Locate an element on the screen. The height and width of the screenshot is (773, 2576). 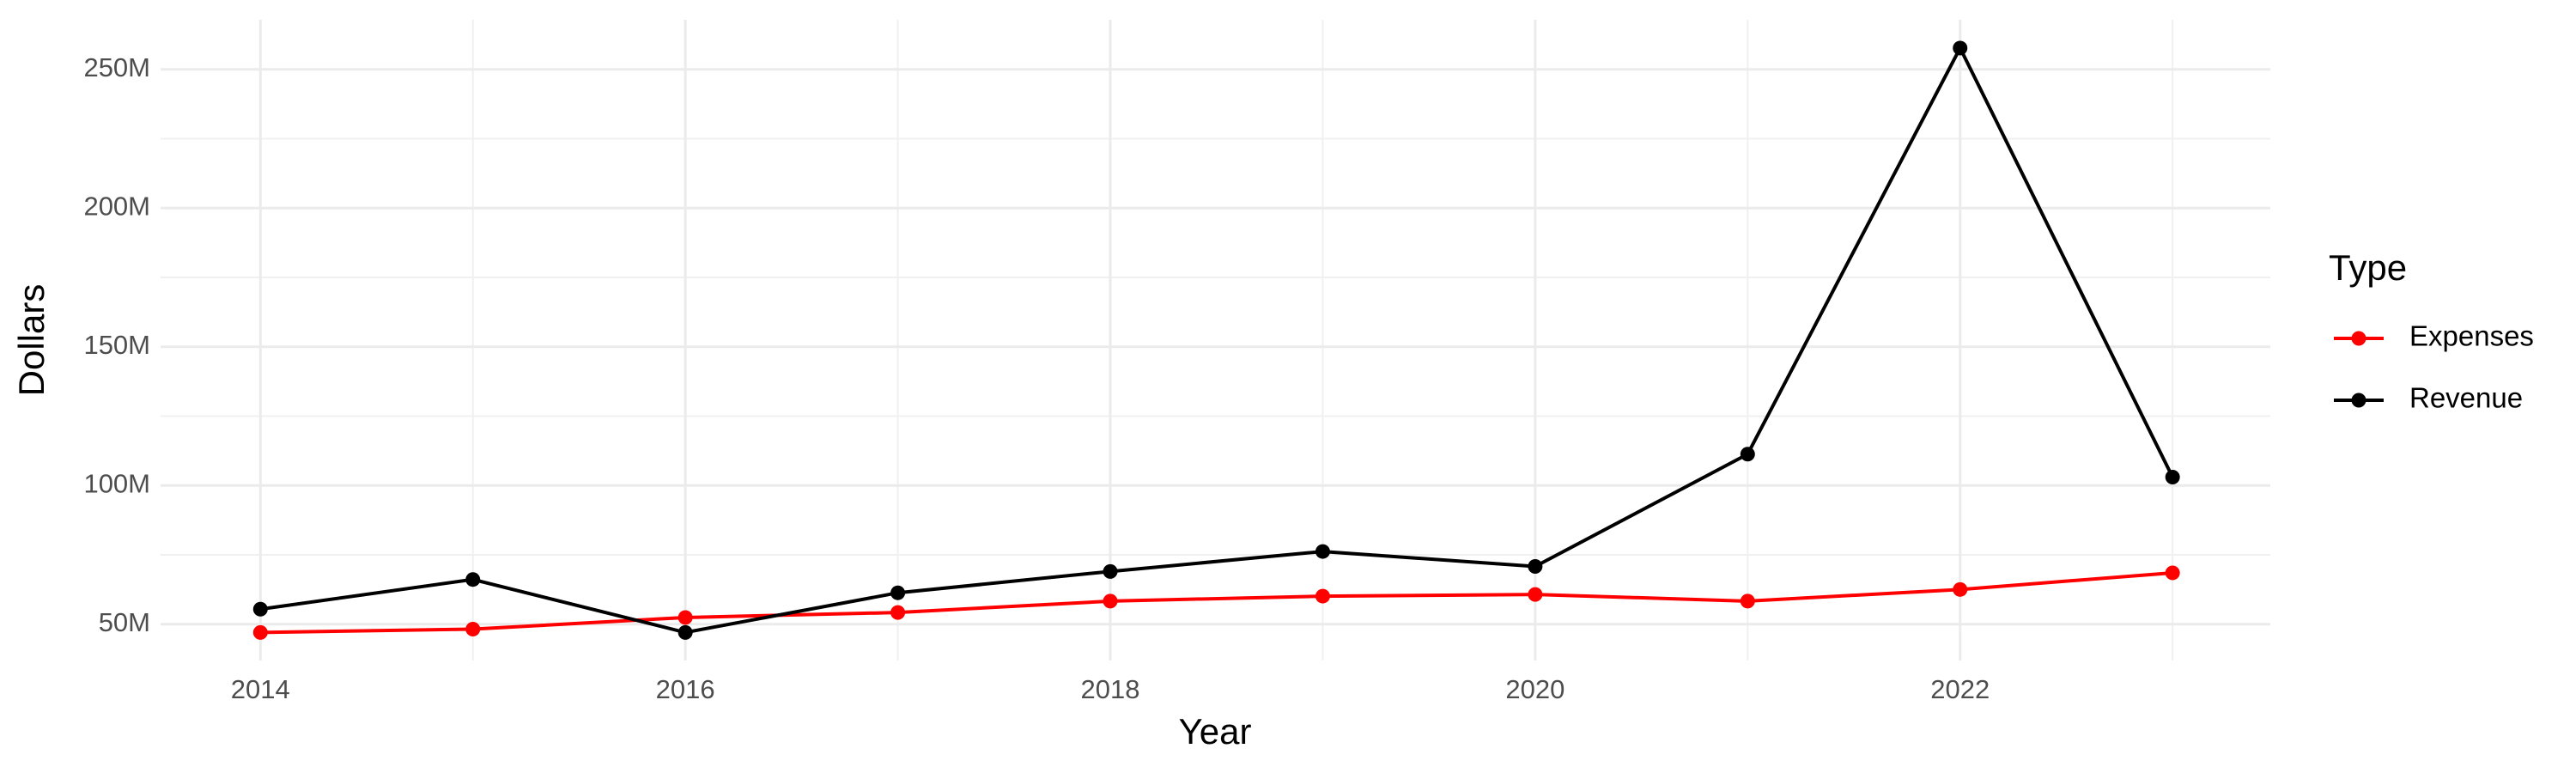
x-tick-label: 2018 is located at coordinates (1111, 689).